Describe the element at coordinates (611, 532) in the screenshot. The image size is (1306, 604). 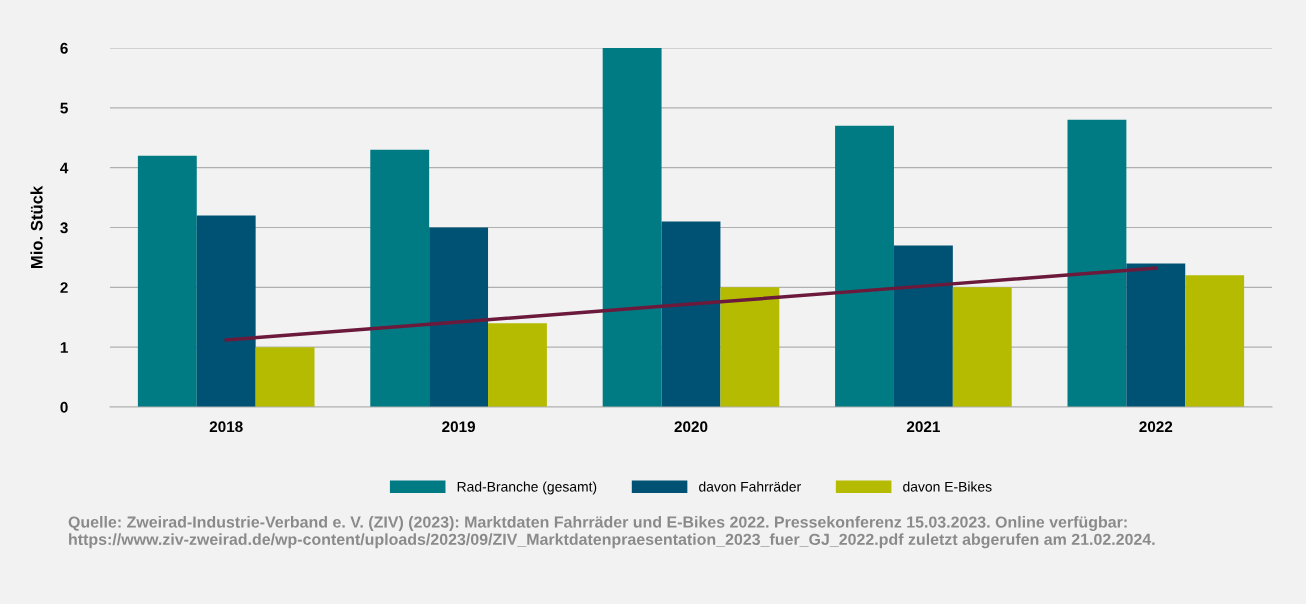
I see `source-note: Quelle: Zweirad-Industrie-Verband e. V. (ZIV) (2023): Marktdaten Fahrräder und E-Bikes 2022. Pressekonferenz 15.03.2023. Online verfügbar: https://www.ziv-zweirad.de/wp-content/uploads/2023/09/ZIV_Marktdatenpraesentation_2023_fuer_GJ_2022.pdf zuletzt abgerufen am 21.02.2024.` at that location.